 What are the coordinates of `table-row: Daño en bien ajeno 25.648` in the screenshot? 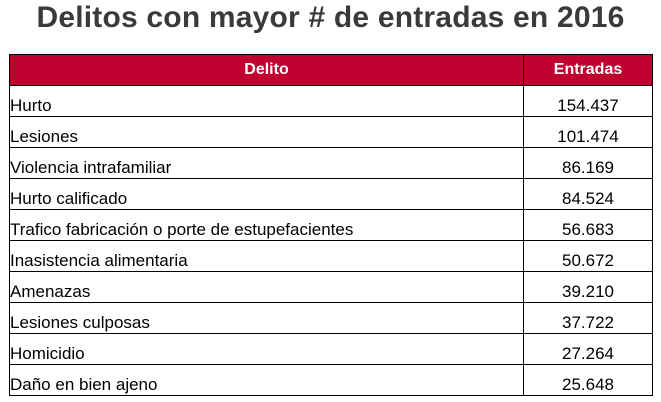 It's located at (331, 380).